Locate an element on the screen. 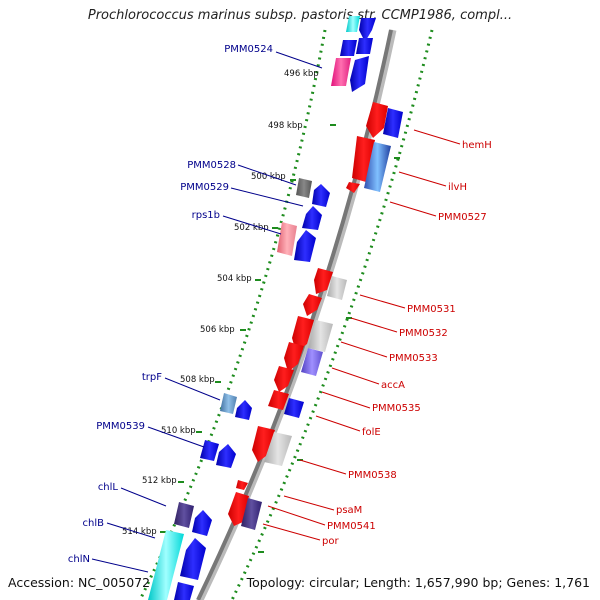 The image size is (600, 600). gene-label-chlb: chlB is located at coordinates (94, 523).